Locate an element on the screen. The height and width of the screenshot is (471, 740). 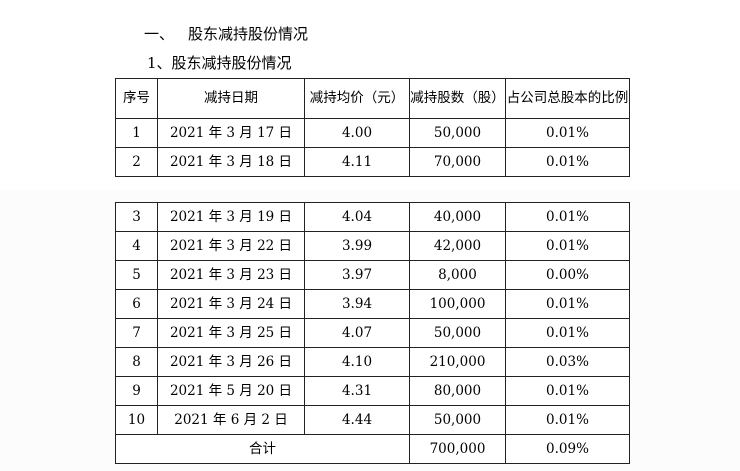
cell-date: 2021 年 6 月 2 日 is located at coordinates (231, 420).